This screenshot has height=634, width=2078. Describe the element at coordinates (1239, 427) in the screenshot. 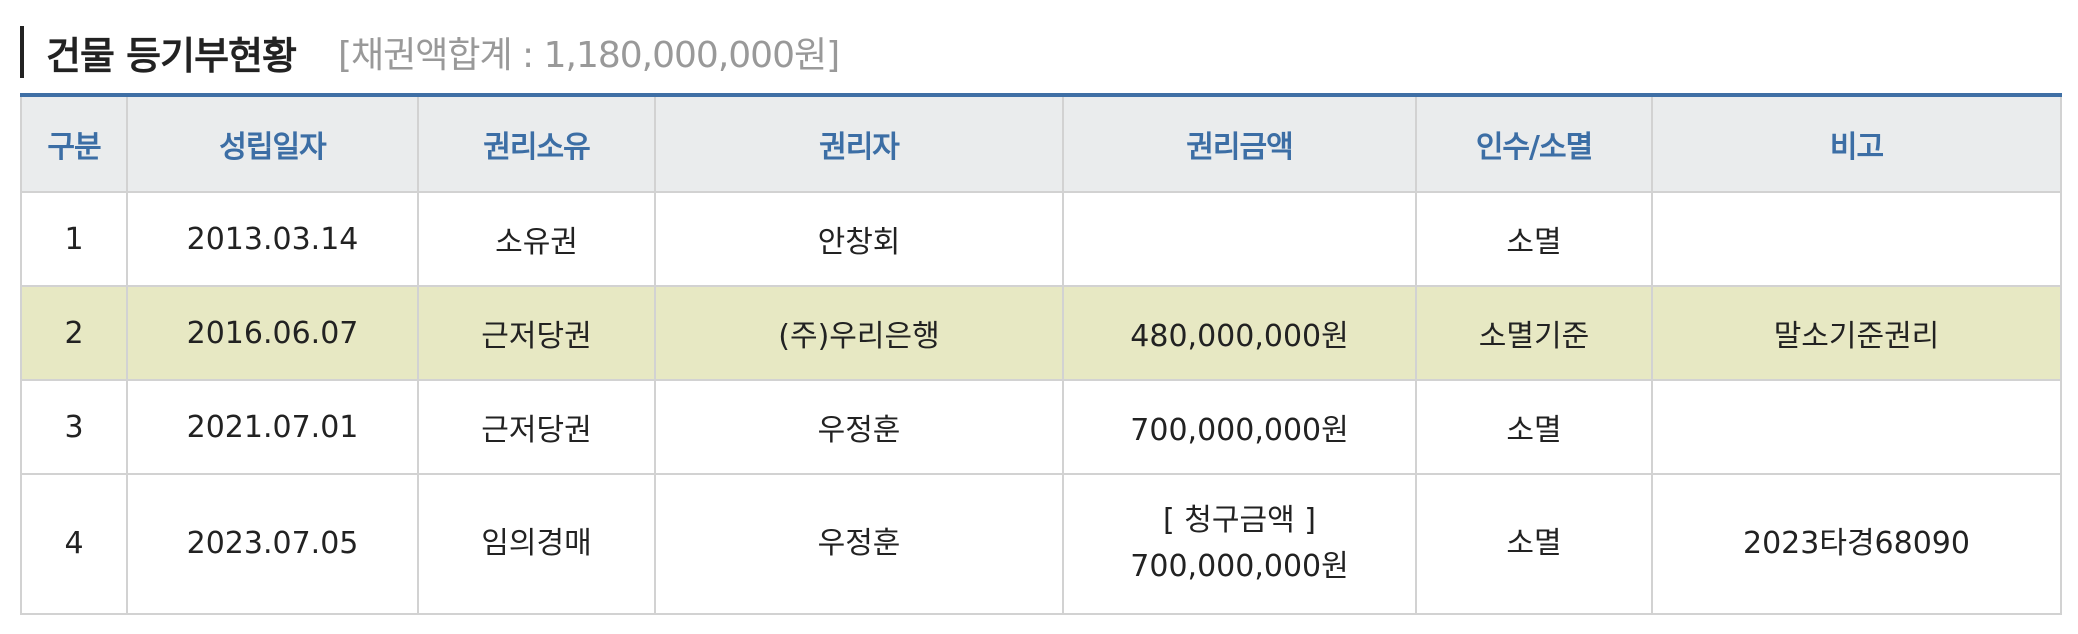

I see `cell-amount: 700,000,000원` at that location.